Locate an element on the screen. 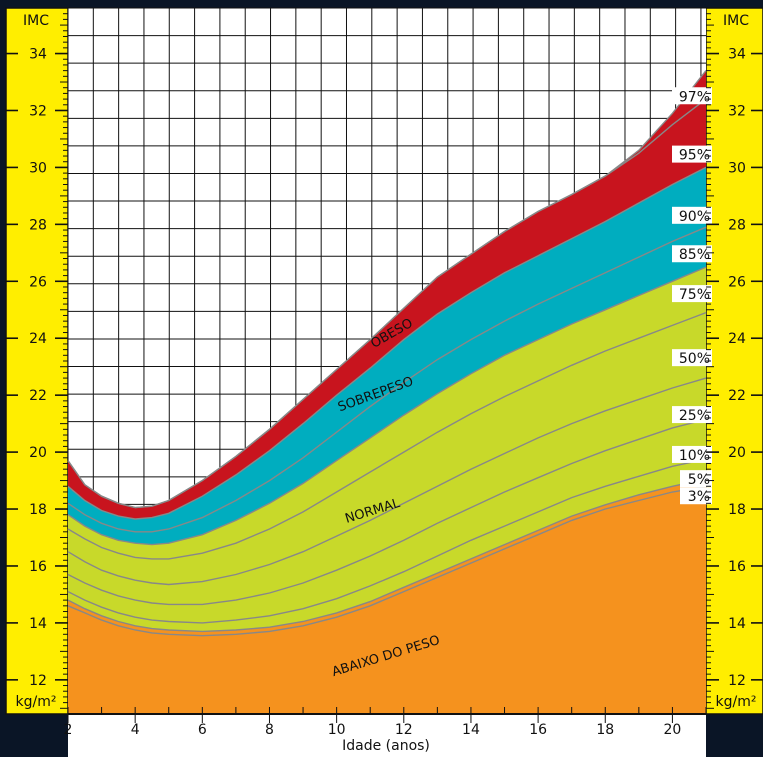 Image resolution: width=763 pixels, height=757 pixels. y-unit-left: kg/m² is located at coordinates (36, 702).